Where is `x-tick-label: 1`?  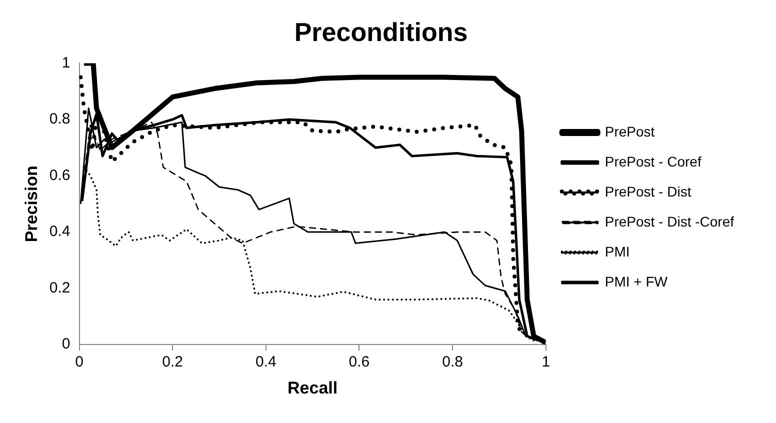
x-tick-label: 1 is located at coordinates (546, 362).